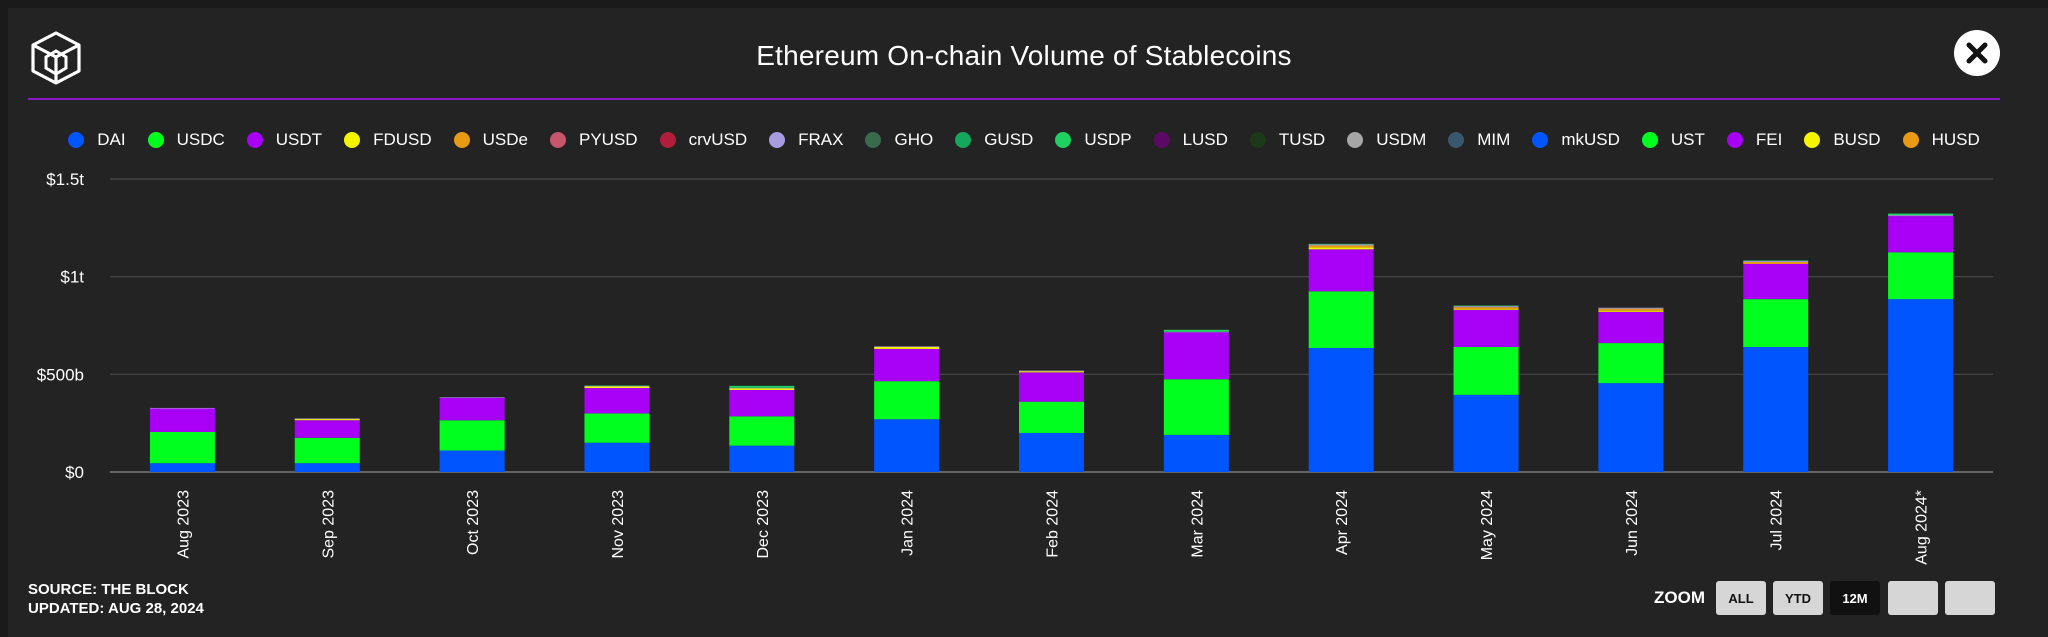 This screenshot has width=2048, height=637. I want to click on legend-item-mkusd: mkUSD, so click(1576, 140).